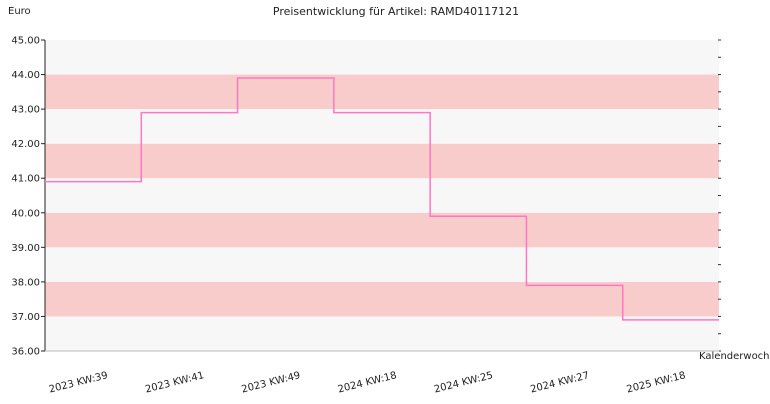 This screenshot has height=404, width=770. Describe the element at coordinates (25, 179) in the screenshot. I see `y-tick-label: 41.00` at that location.